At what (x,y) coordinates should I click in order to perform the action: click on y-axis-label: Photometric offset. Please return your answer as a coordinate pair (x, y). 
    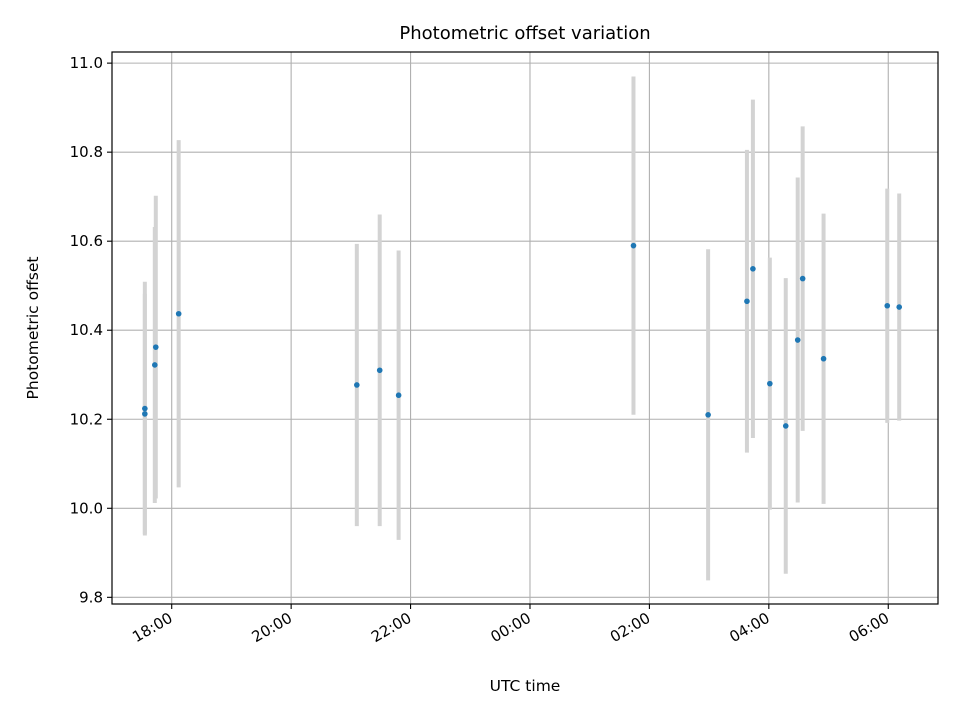
    Looking at the image, I should click on (33, 328).